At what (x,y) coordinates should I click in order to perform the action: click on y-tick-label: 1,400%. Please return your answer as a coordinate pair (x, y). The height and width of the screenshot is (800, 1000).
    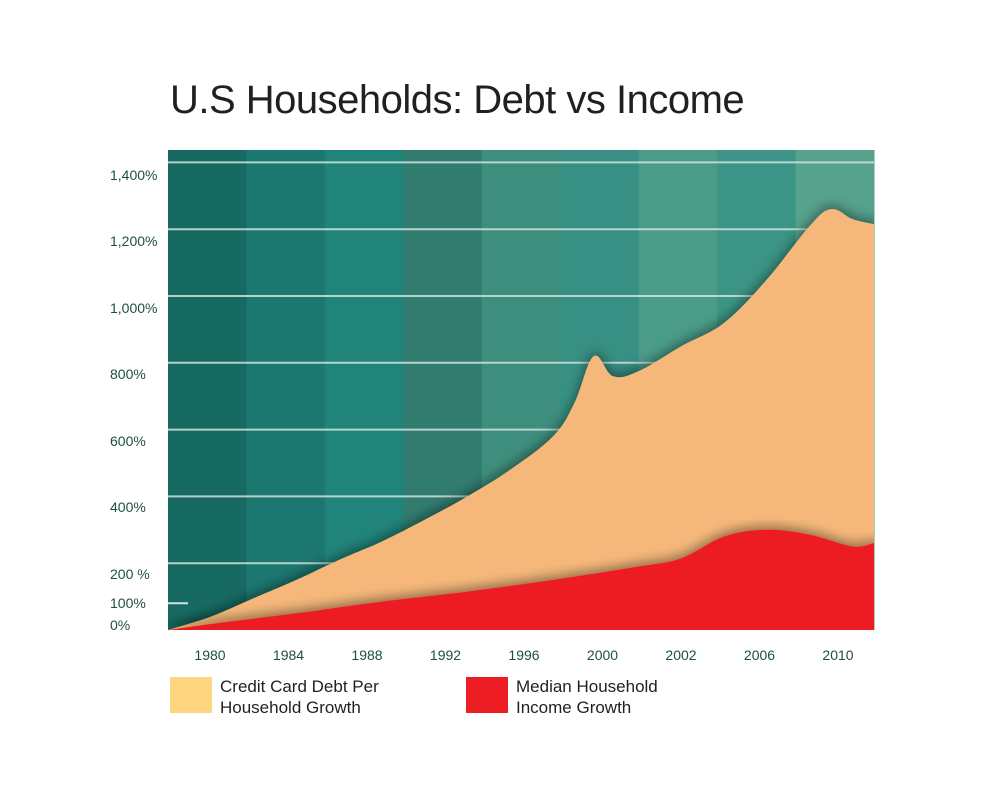
    Looking at the image, I should click on (133, 175).